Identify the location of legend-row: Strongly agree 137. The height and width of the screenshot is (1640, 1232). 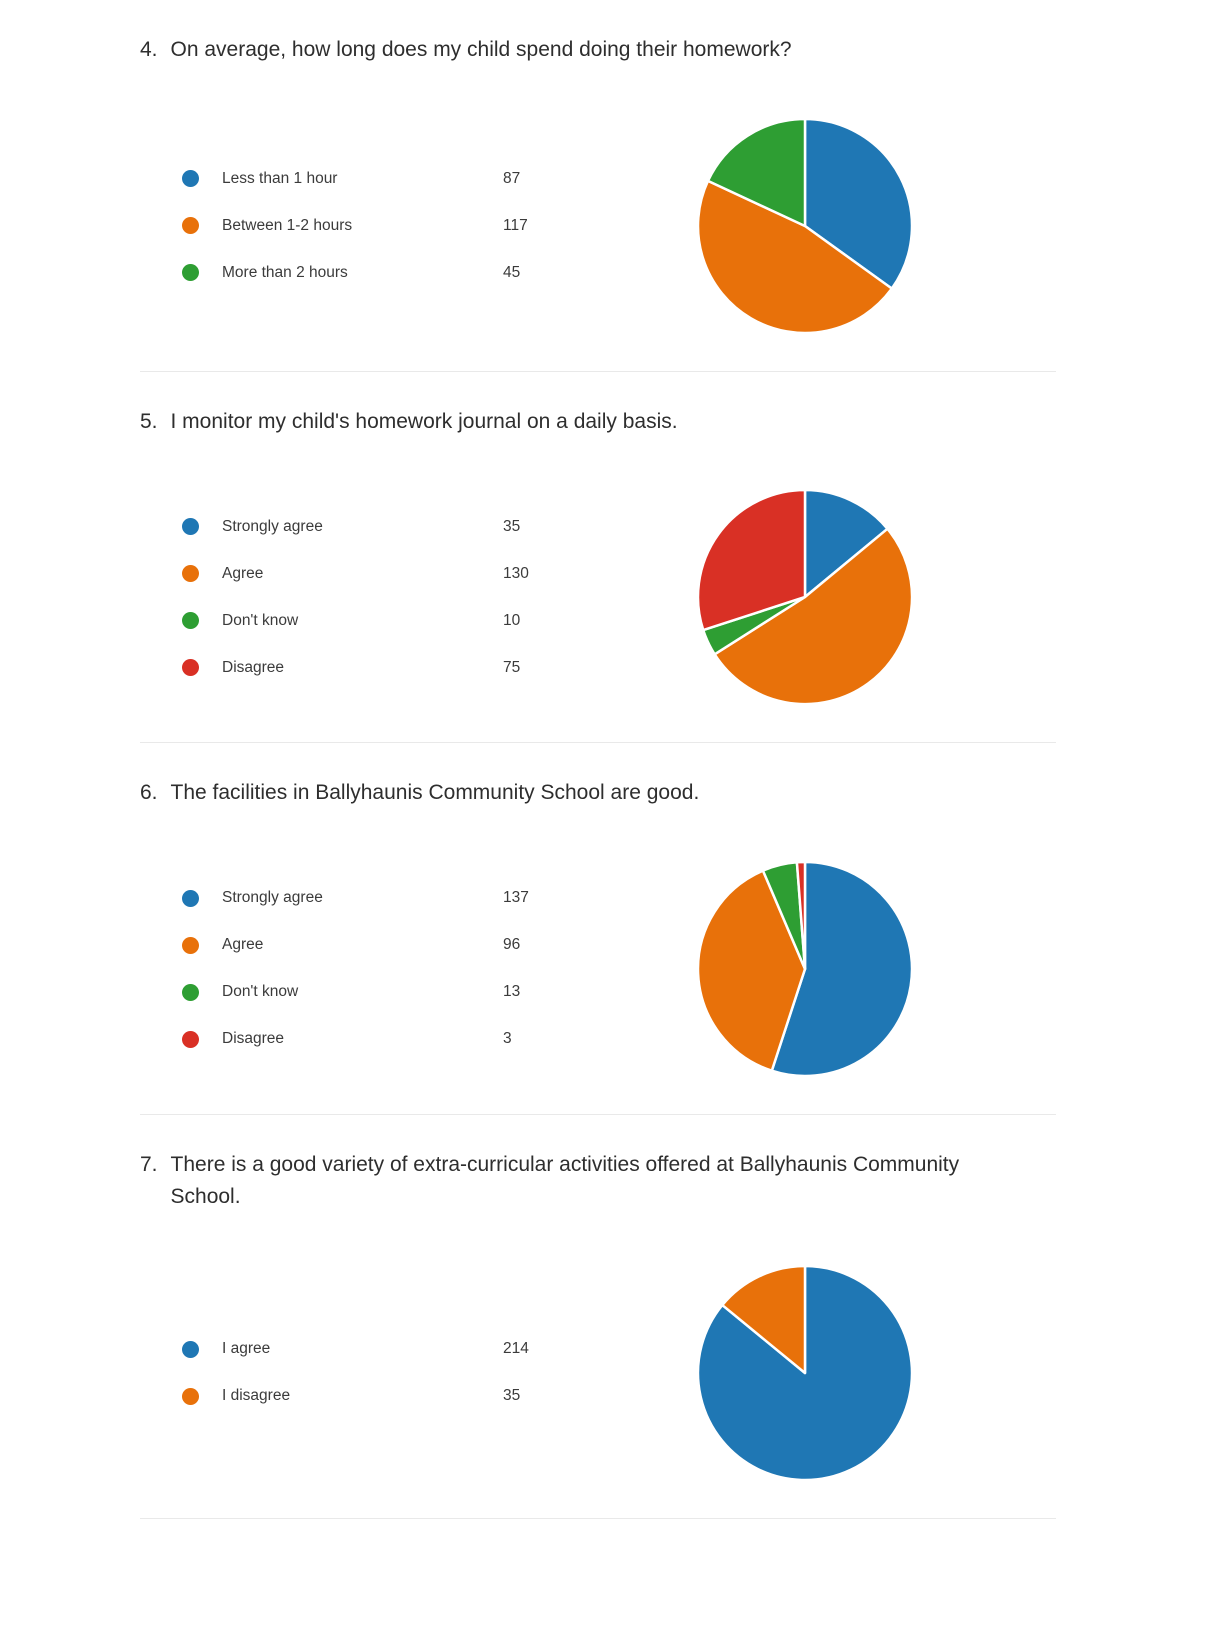
(366, 898).